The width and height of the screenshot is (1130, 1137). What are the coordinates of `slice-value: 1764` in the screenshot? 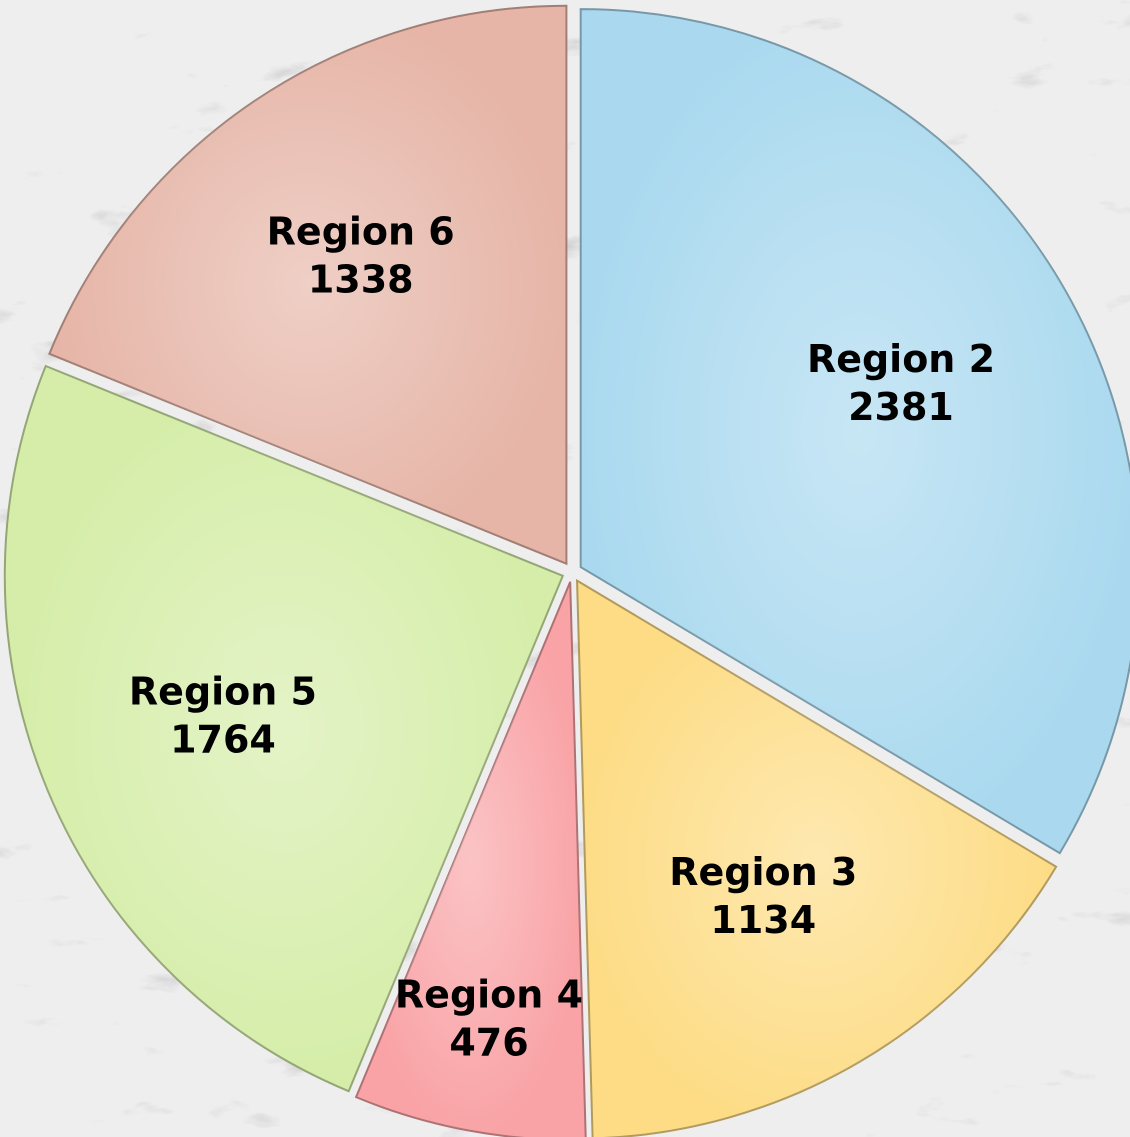 It's located at (223, 739).